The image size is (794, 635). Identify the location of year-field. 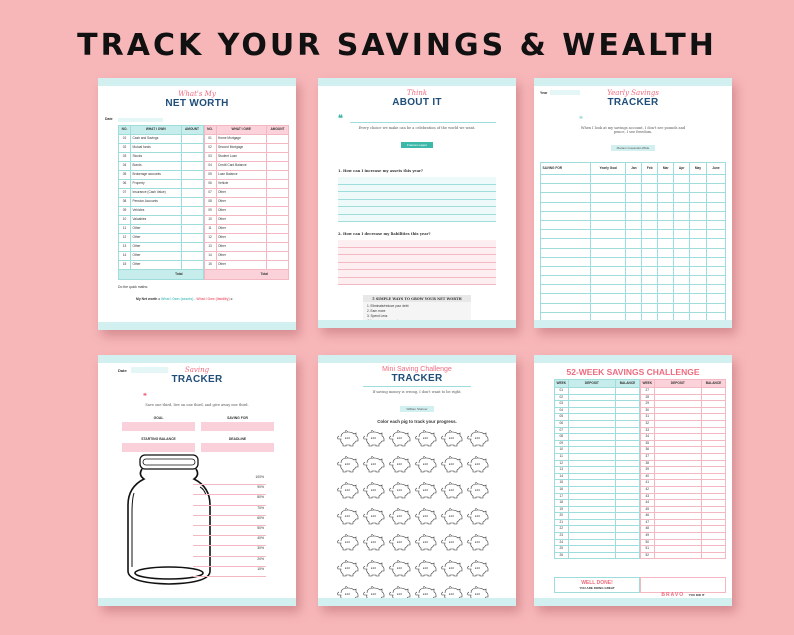
(565, 92).